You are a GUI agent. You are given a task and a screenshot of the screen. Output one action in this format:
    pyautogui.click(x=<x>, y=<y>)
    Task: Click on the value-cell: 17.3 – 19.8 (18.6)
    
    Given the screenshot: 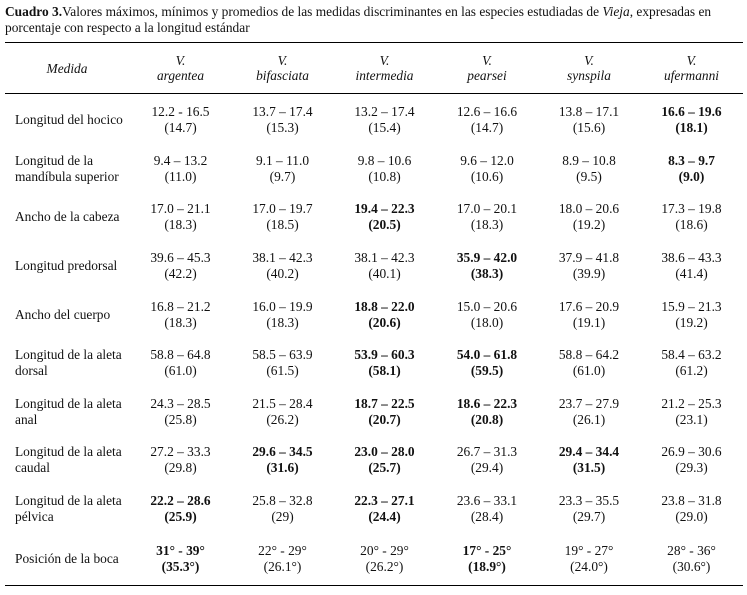 What is the action you would take?
    pyautogui.click(x=691, y=217)
    